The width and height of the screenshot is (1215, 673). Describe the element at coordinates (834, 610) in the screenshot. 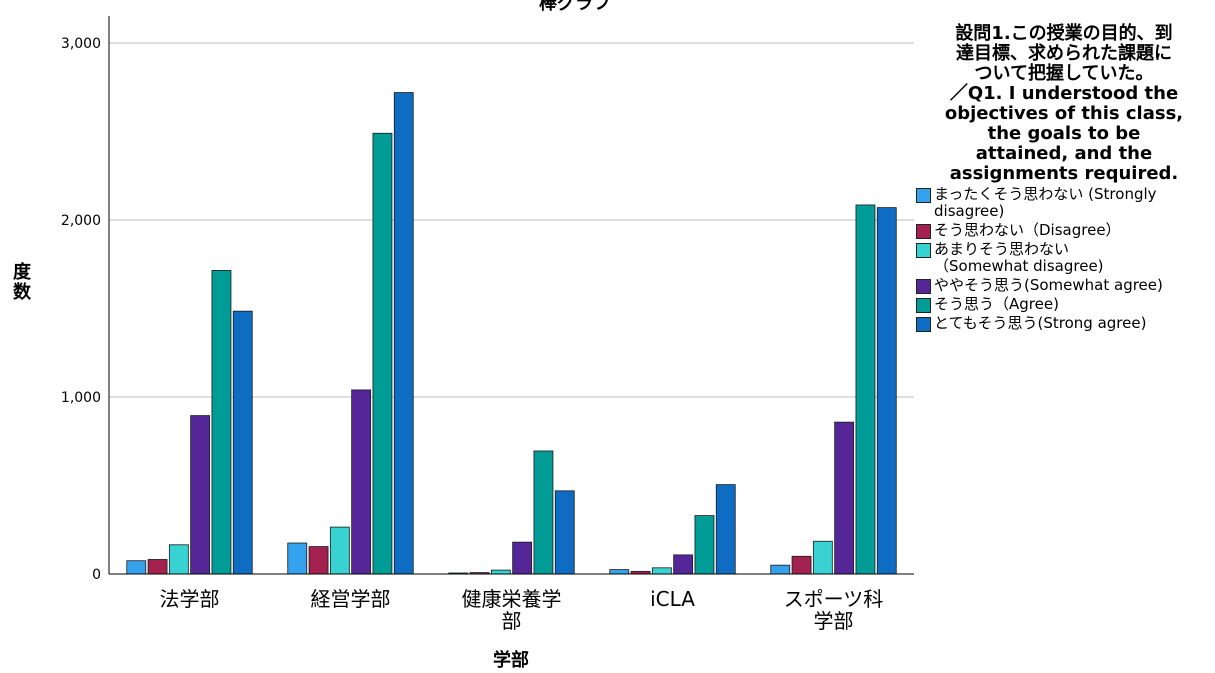

I see `x-tick-label: スポーツ科学部` at that location.